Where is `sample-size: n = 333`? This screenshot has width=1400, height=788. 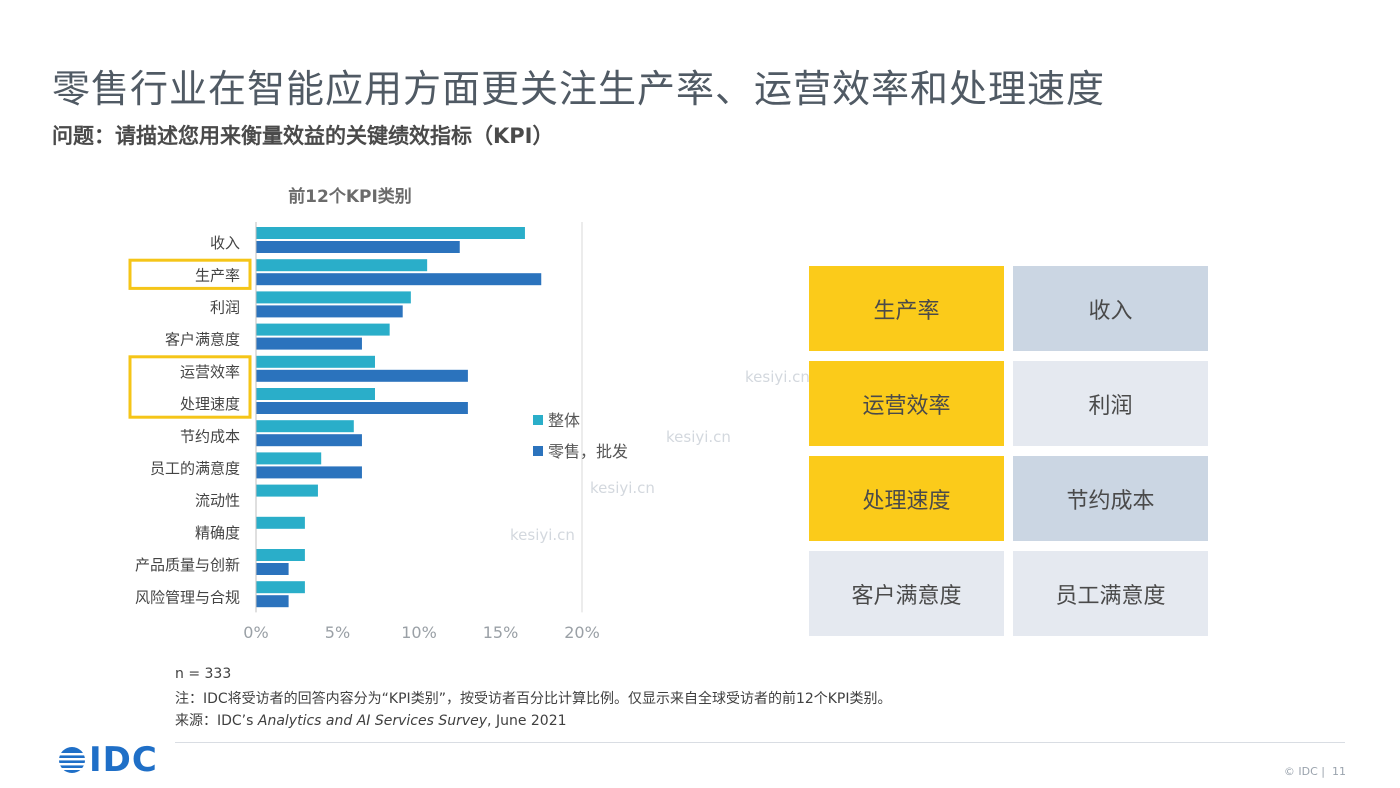 sample-size: n = 333 is located at coordinates (203, 674).